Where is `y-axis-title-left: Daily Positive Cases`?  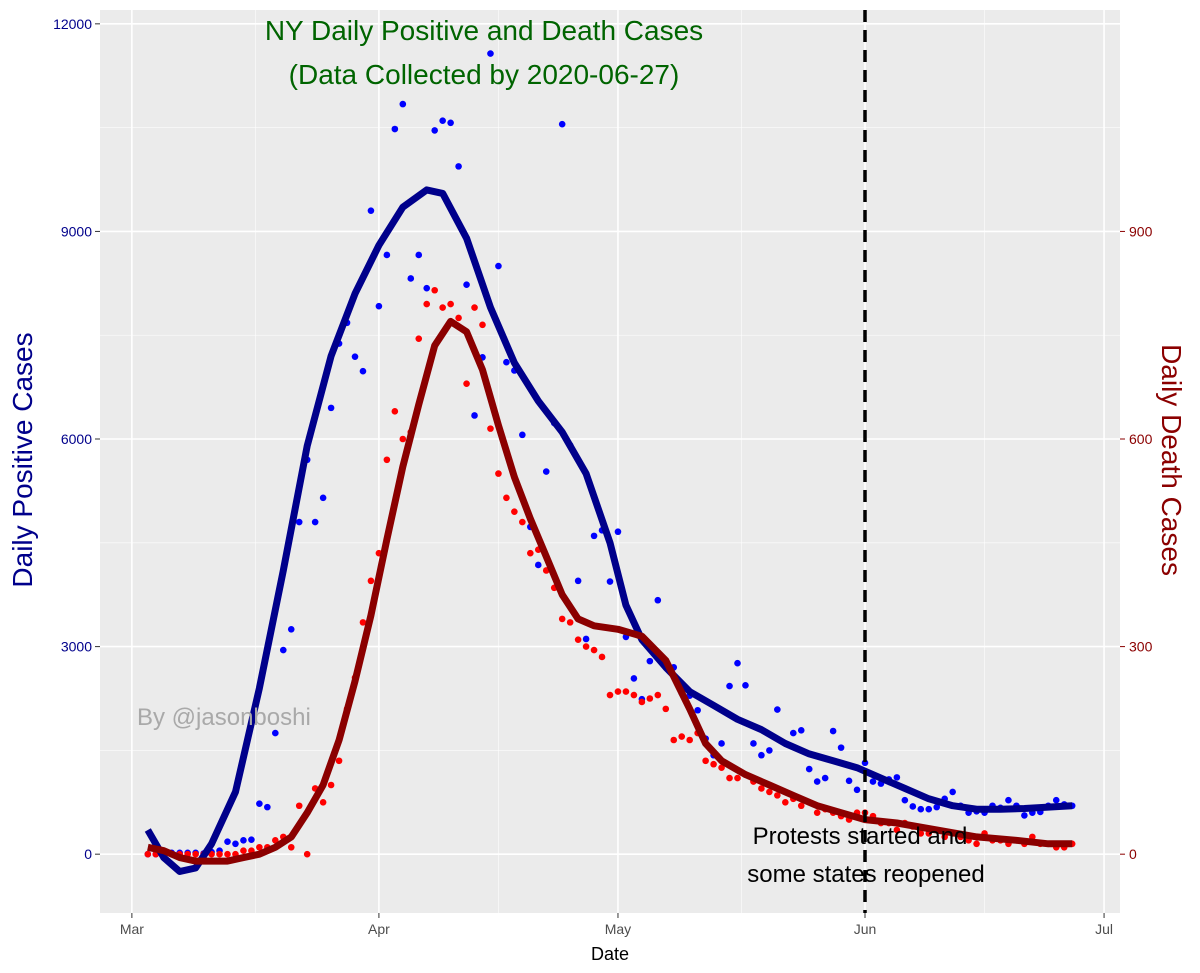
y-axis-title-left: Daily Positive Cases is located at coordinates (22, 459).